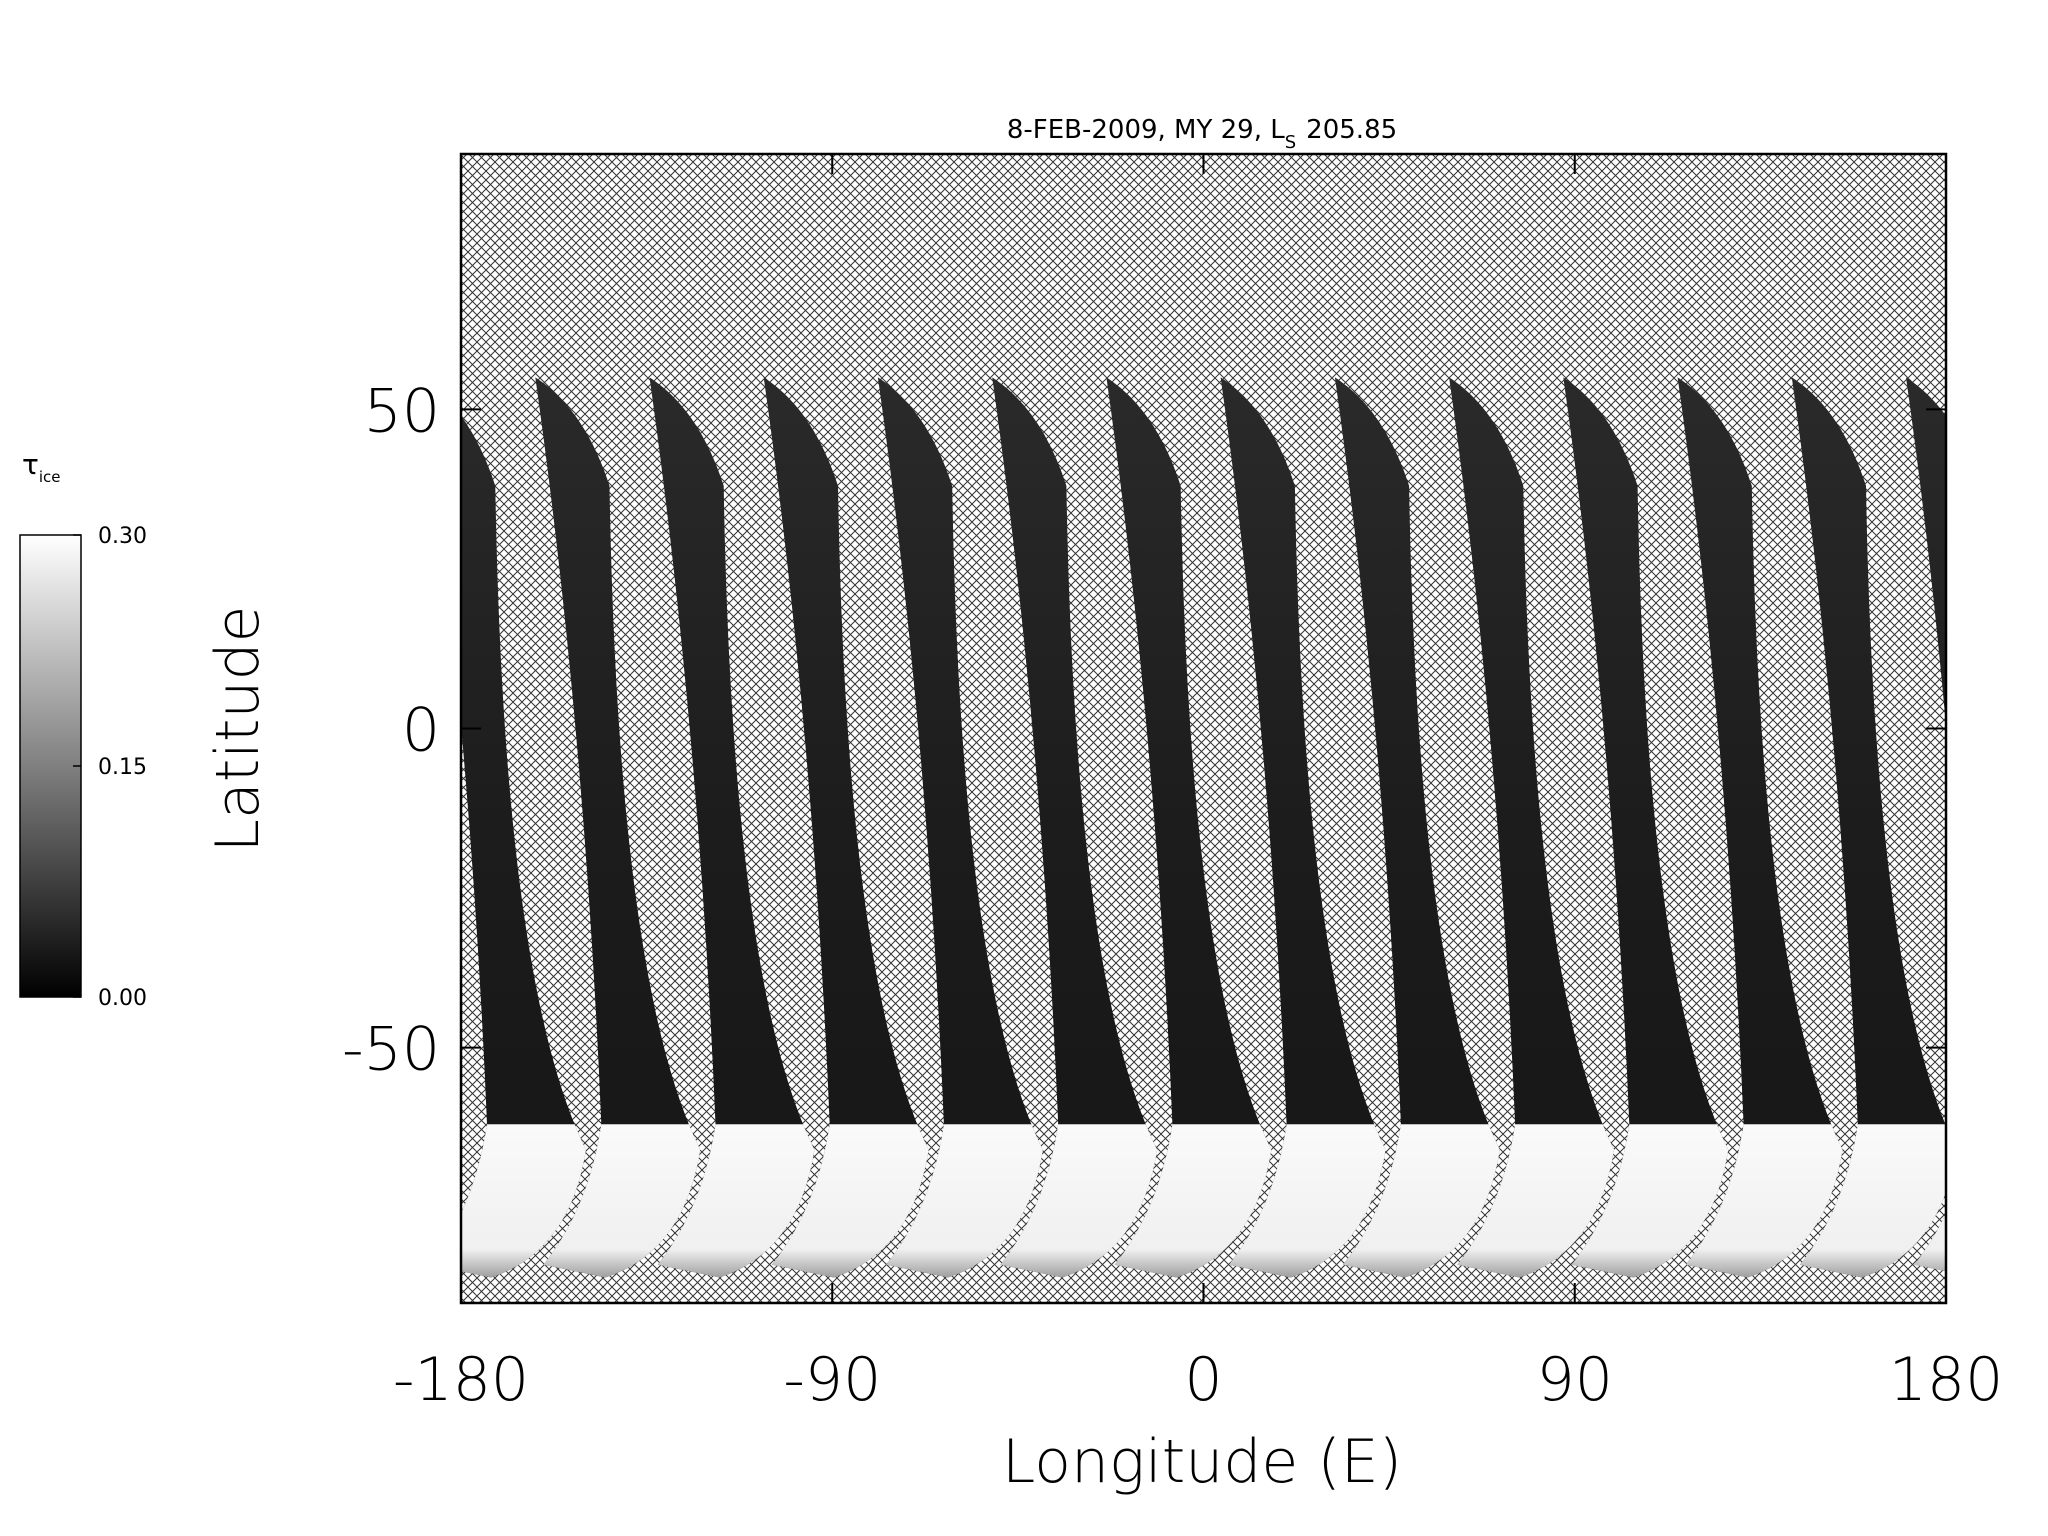  I want to click on x-tick-label: 90, so click(1575, 1380).